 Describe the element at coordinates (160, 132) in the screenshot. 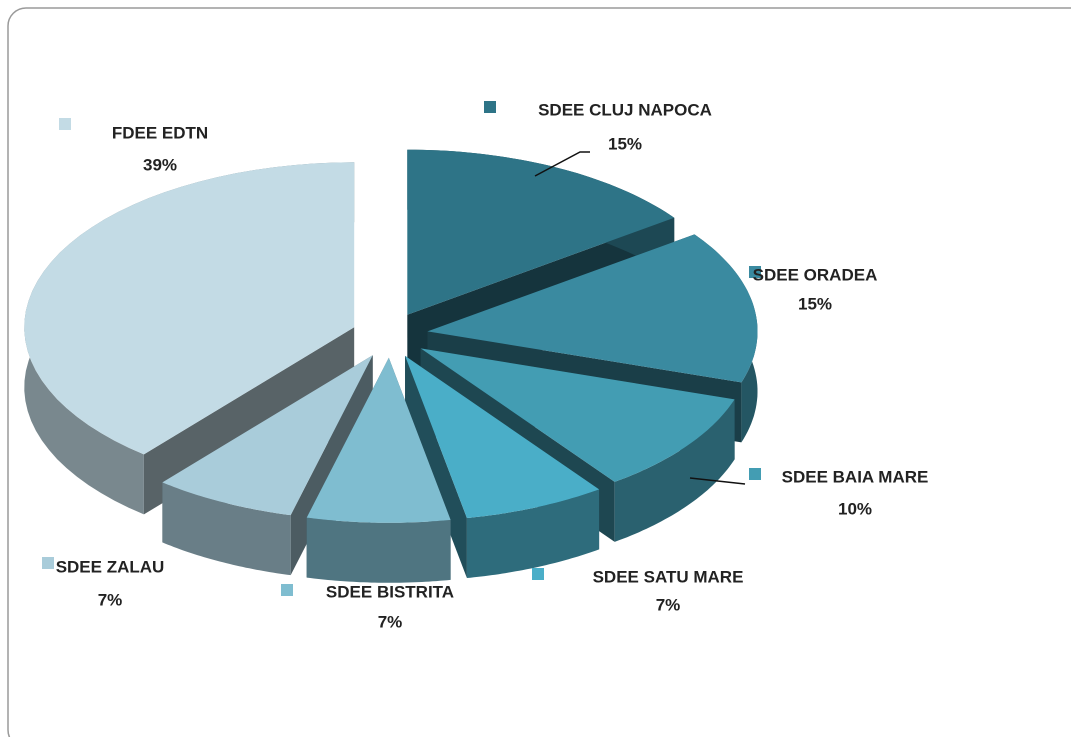

I see `data-label-name: FDEE EDTN` at that location.